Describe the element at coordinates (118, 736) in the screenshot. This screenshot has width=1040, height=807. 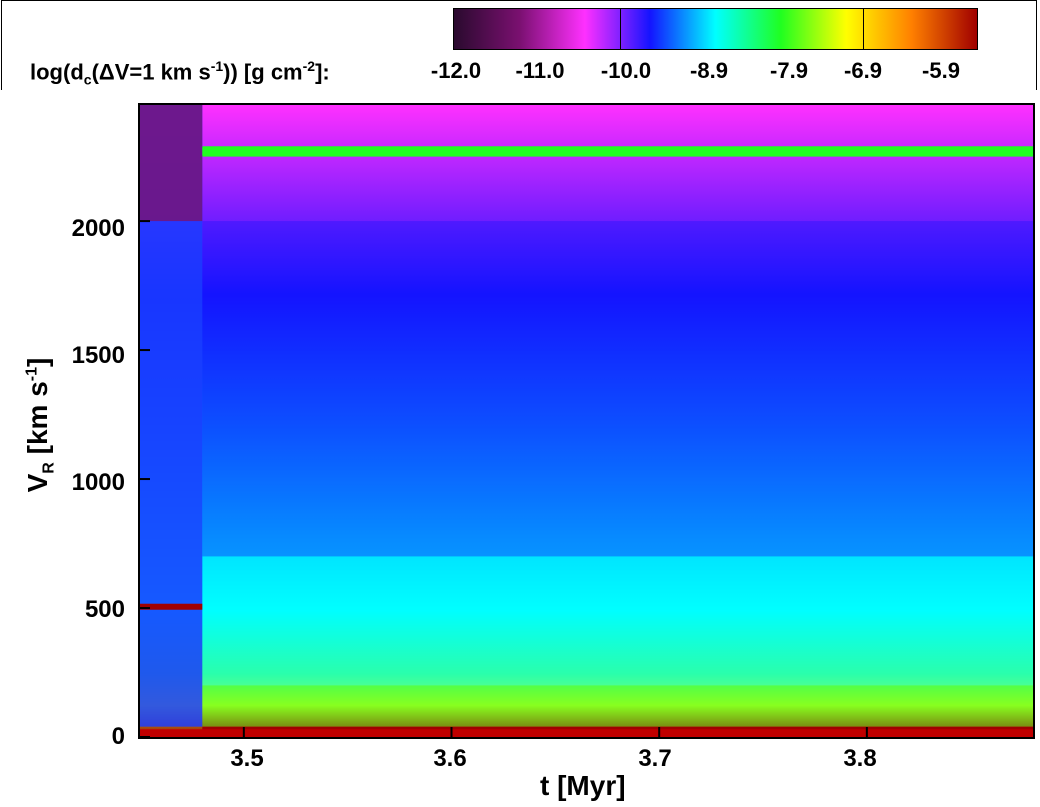
I see `y-tick-label: 0` at that location.